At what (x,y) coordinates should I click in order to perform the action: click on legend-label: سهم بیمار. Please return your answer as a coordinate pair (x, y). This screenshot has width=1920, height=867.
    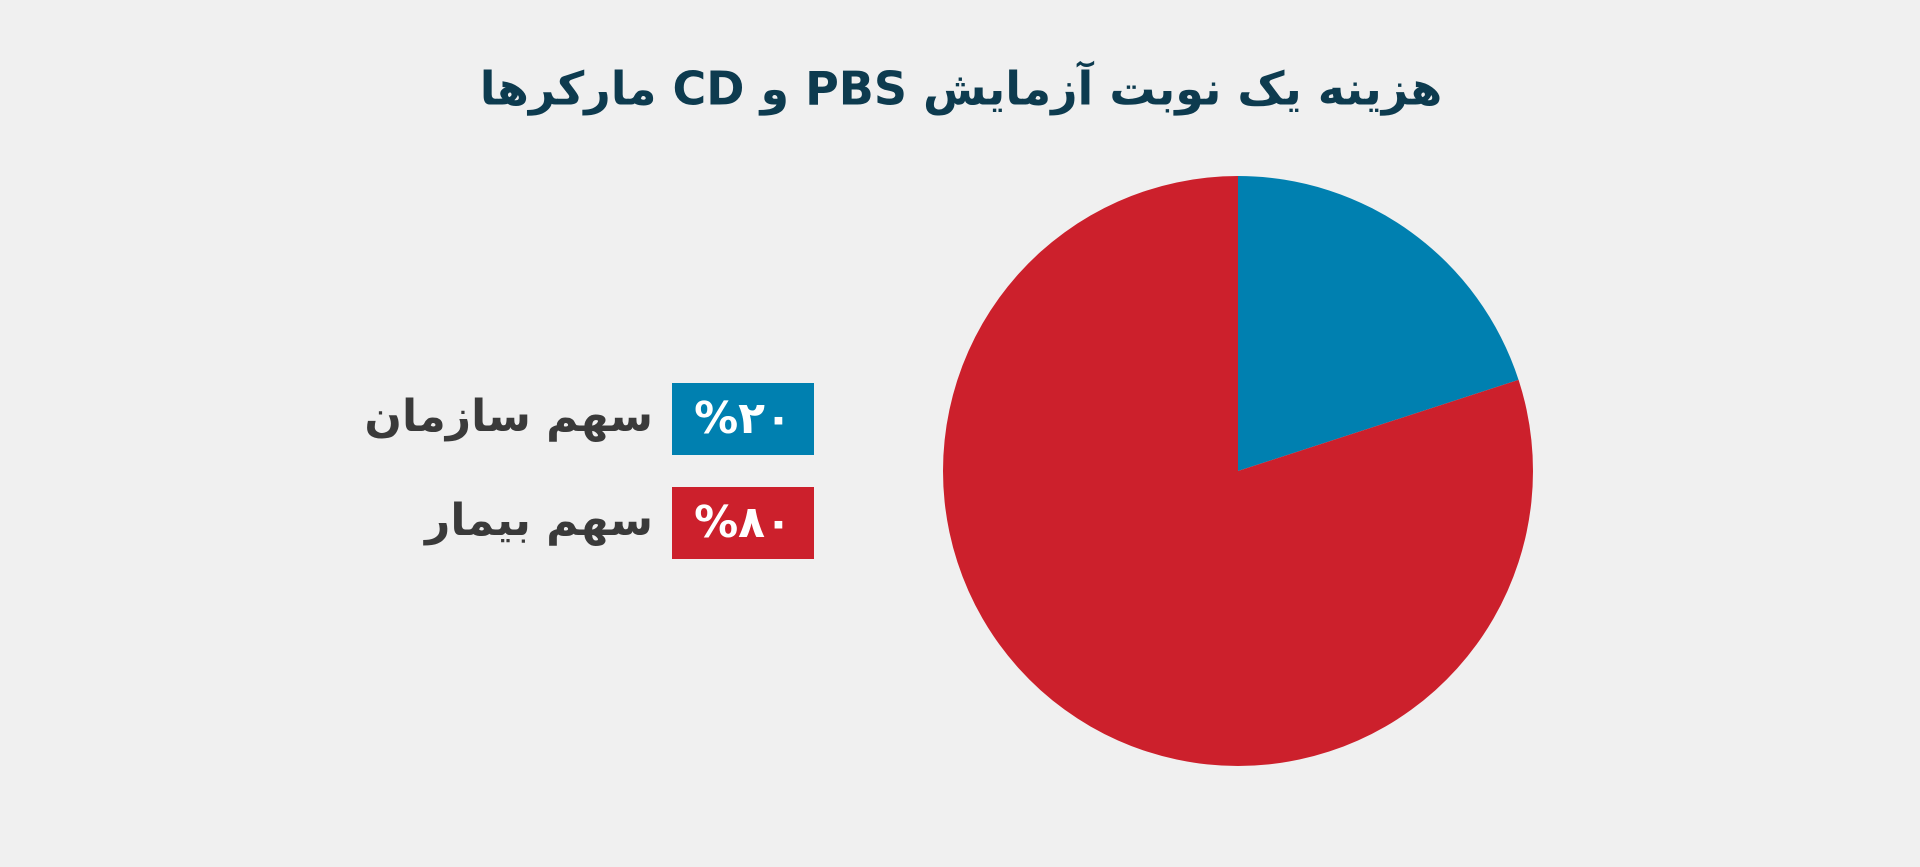
    Looking at the image, I should click on (538, 520).